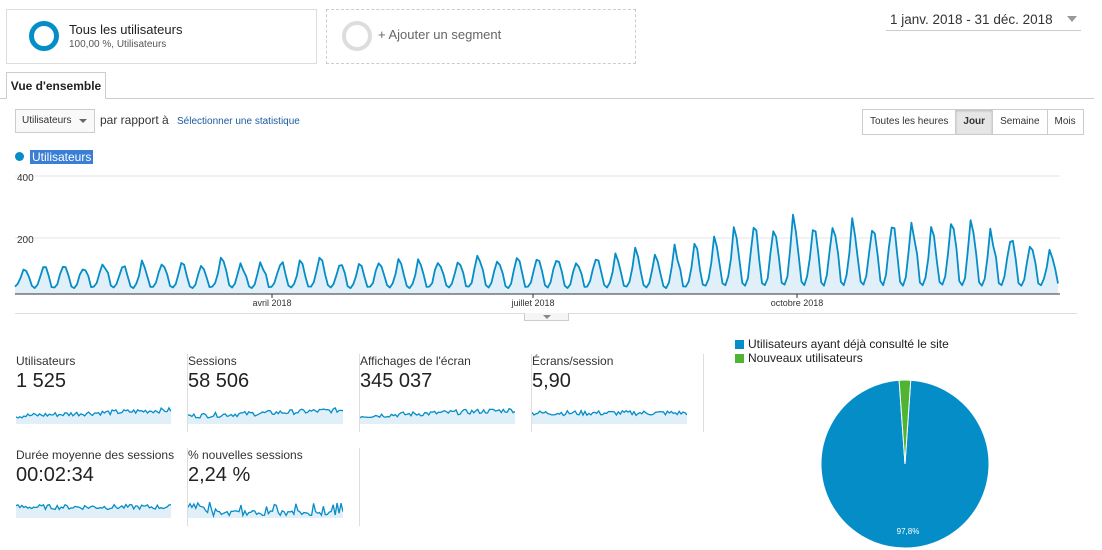 The image size is (1102, 550). Describe the element at coordinates (126, 29) in the screenshot. I see `segment-title: Tous les utilisateurs` at that location.